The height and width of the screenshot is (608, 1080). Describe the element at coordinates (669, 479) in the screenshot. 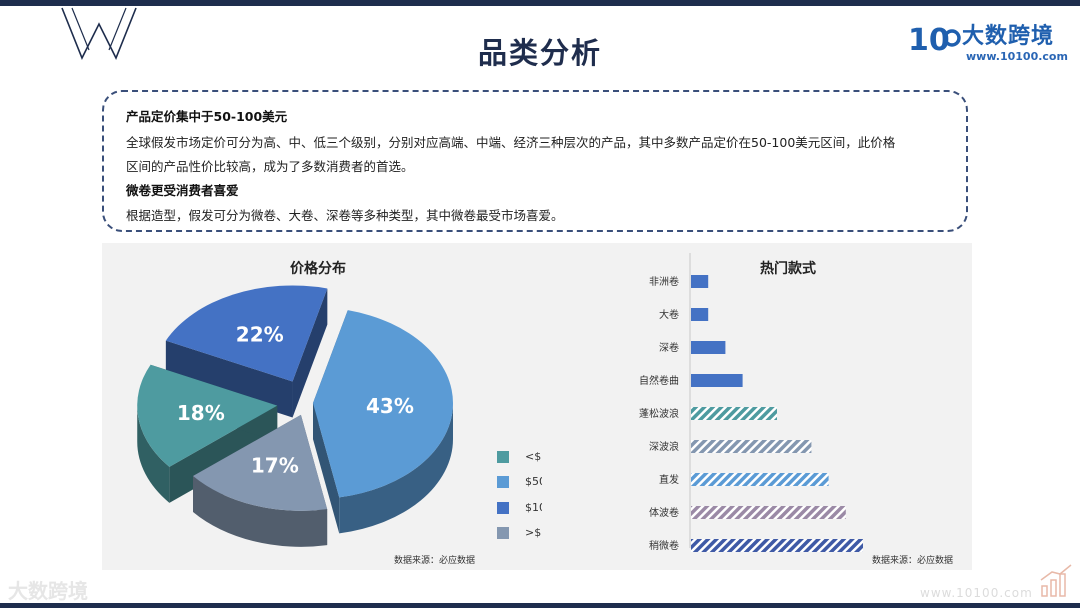

I see `bar-category-label-6: 直发` at that location.